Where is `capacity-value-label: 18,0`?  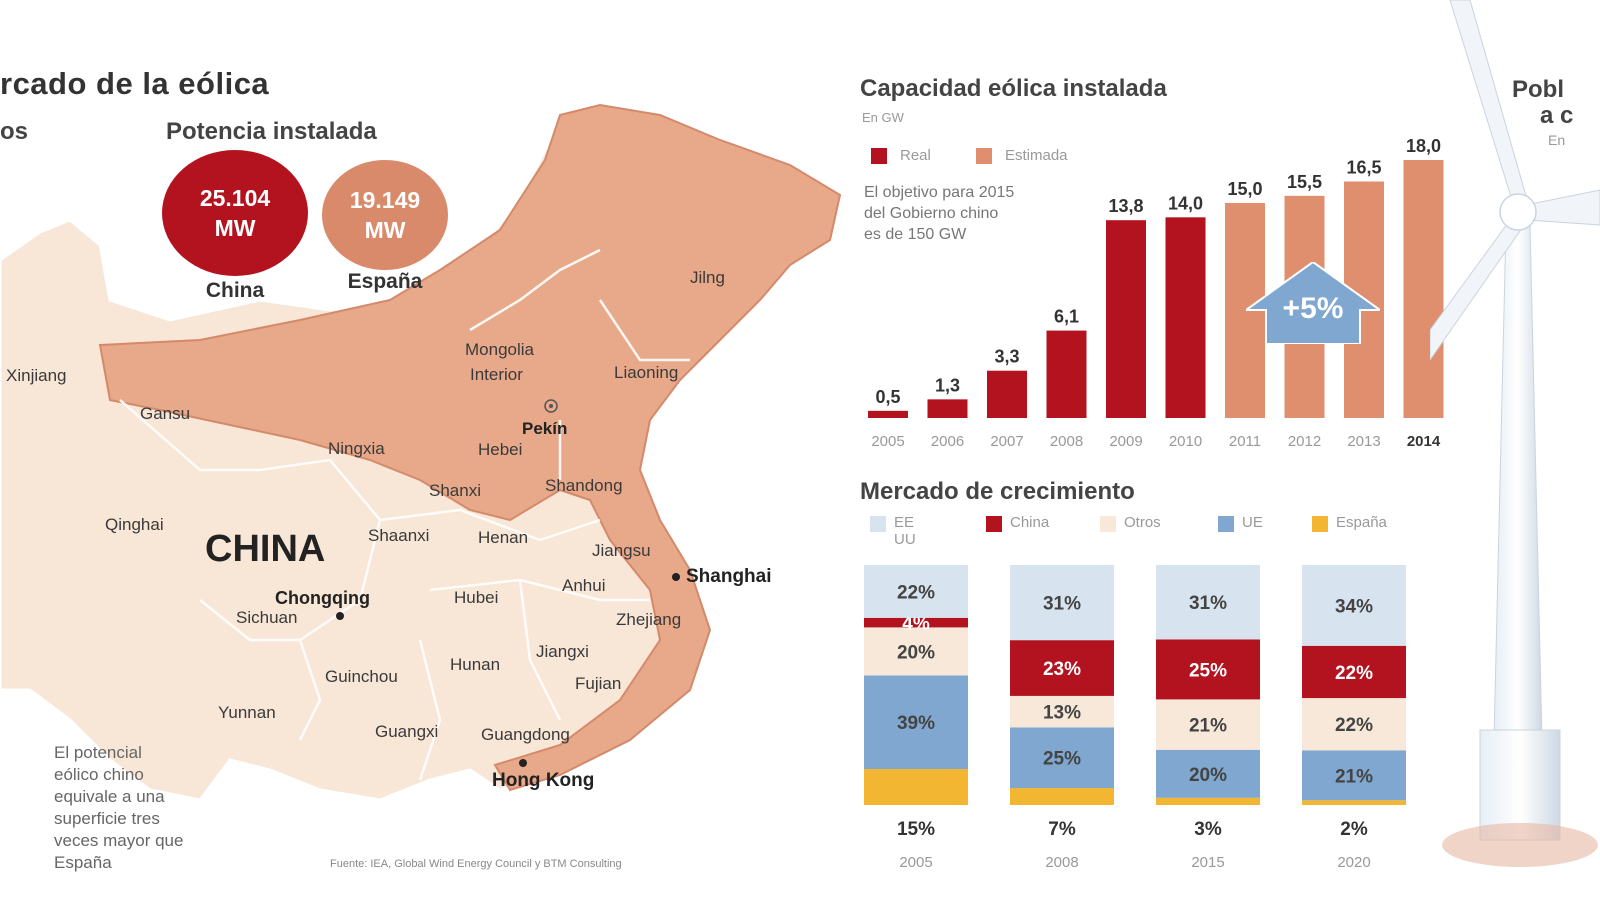 capacity-value-label: 18,0 is located at coordinates (1423, 146).